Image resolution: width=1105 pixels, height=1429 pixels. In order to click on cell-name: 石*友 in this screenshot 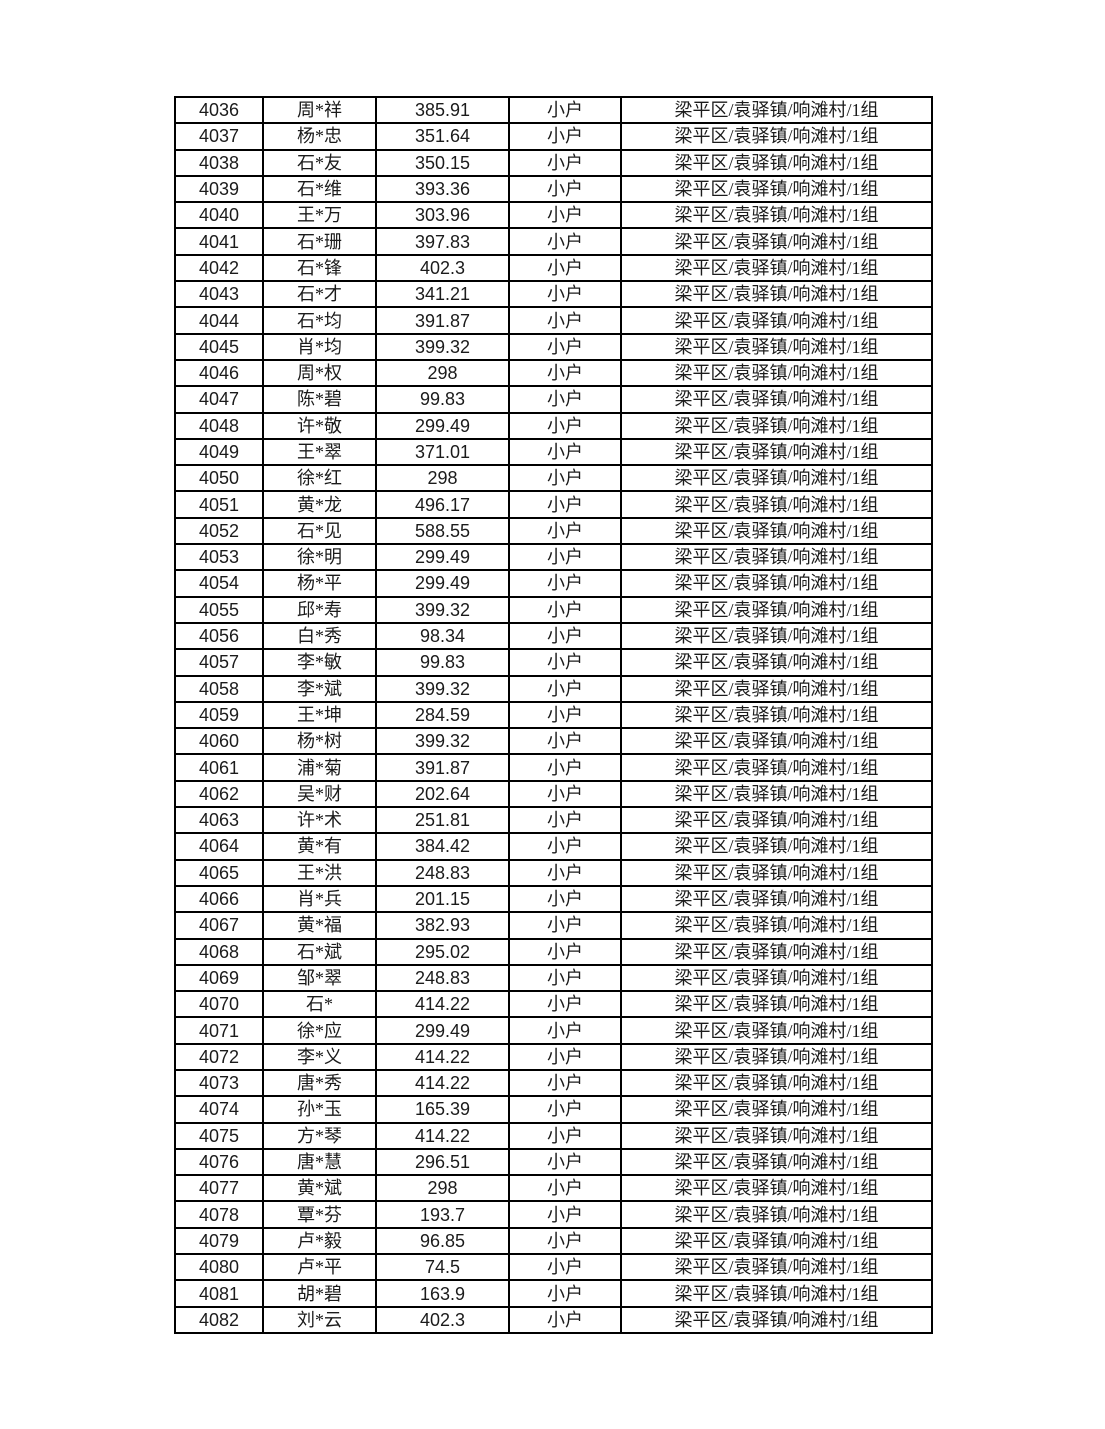, I will do `click(319, 162)`.